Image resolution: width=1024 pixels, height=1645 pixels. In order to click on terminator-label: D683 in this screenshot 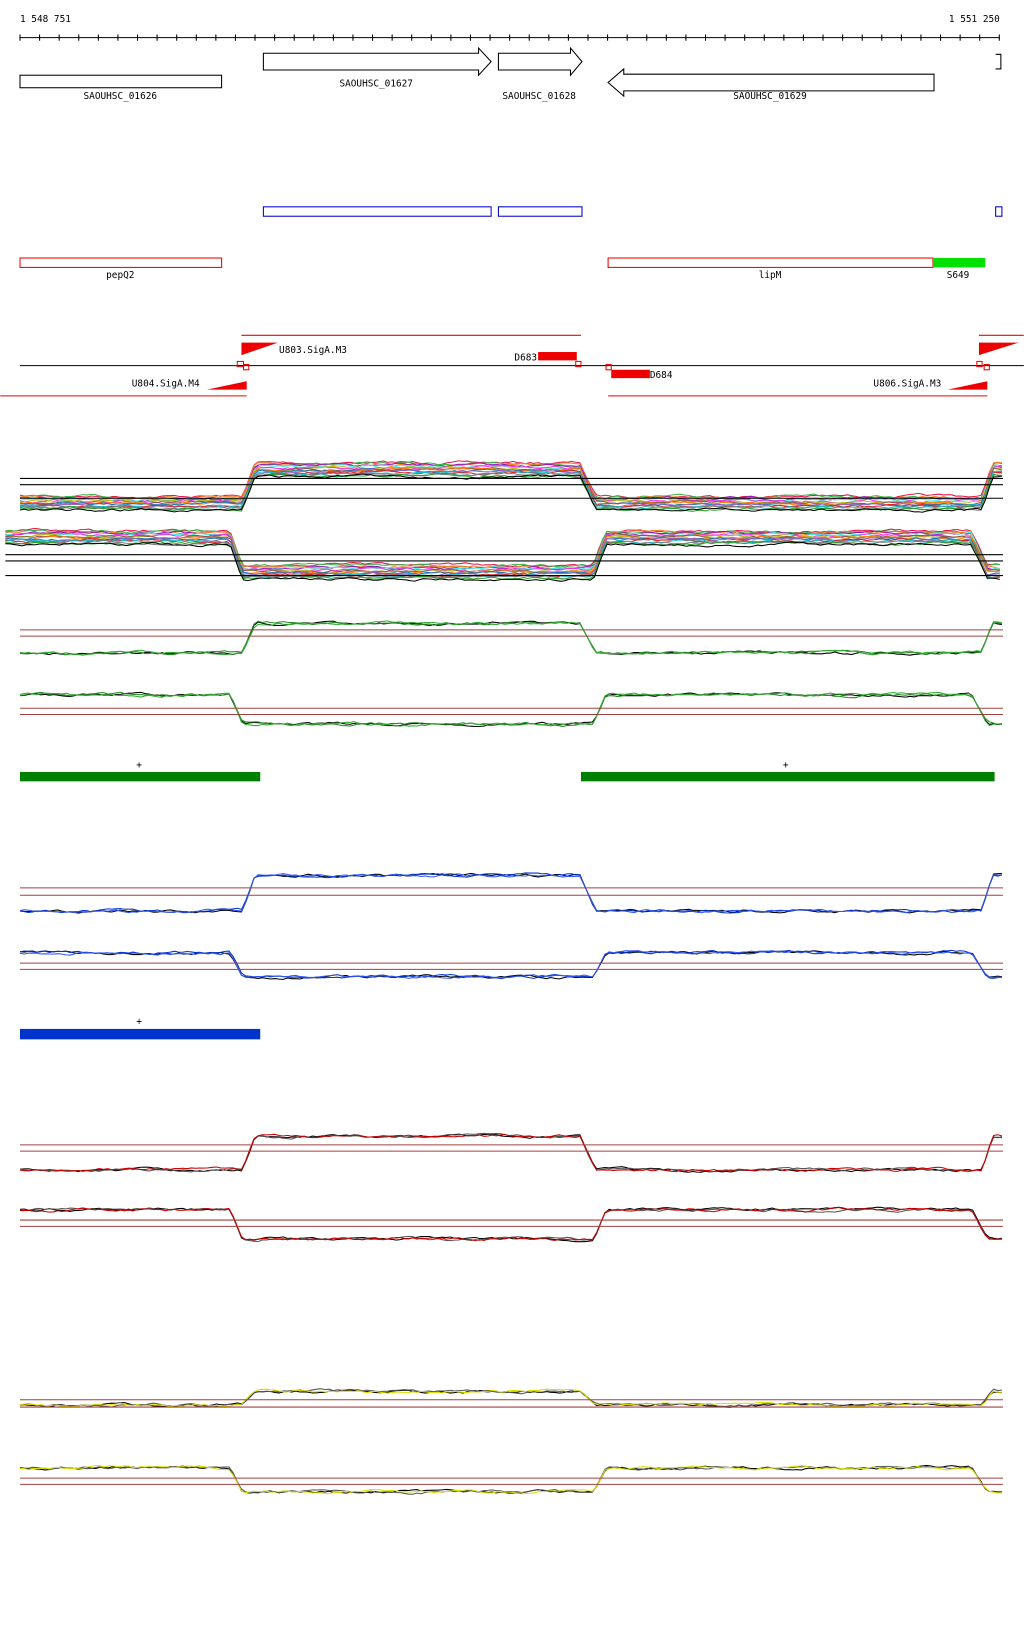, I will do `click(525, 357)`.